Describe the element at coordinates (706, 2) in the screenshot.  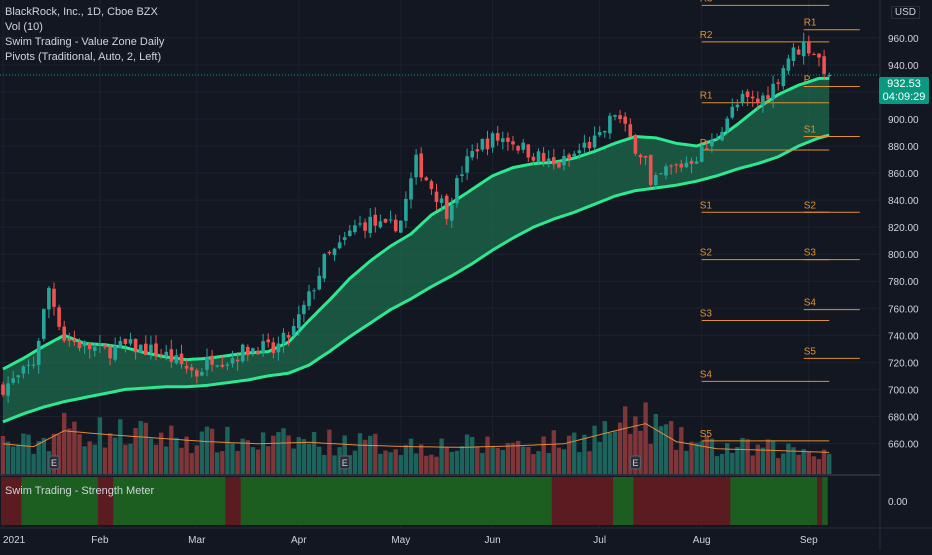
I see `pivot-label: R3` at that location.